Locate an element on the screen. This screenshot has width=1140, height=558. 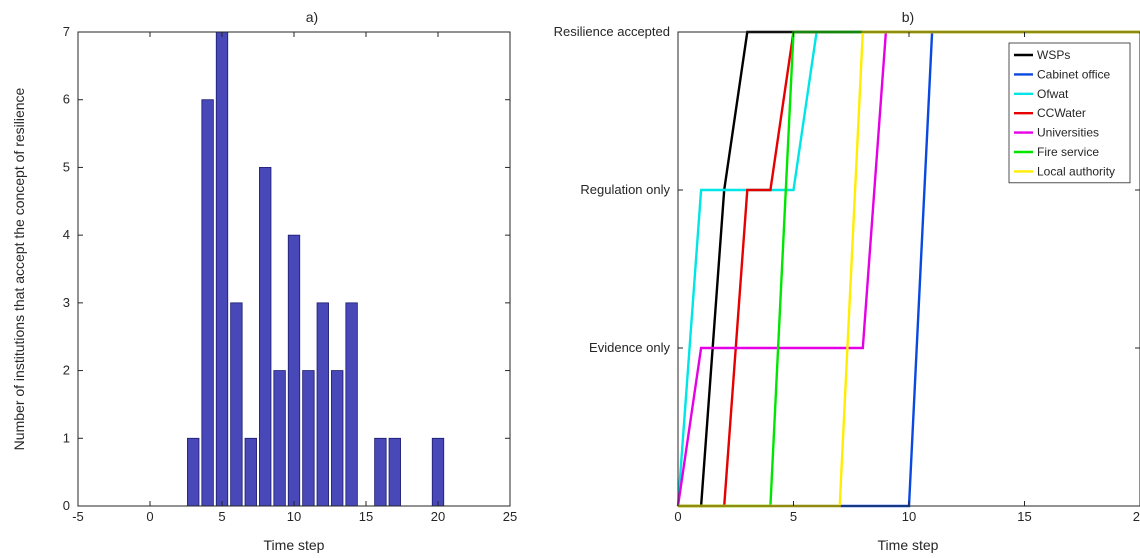
bar-t6 is located at coordinates (236, 404).